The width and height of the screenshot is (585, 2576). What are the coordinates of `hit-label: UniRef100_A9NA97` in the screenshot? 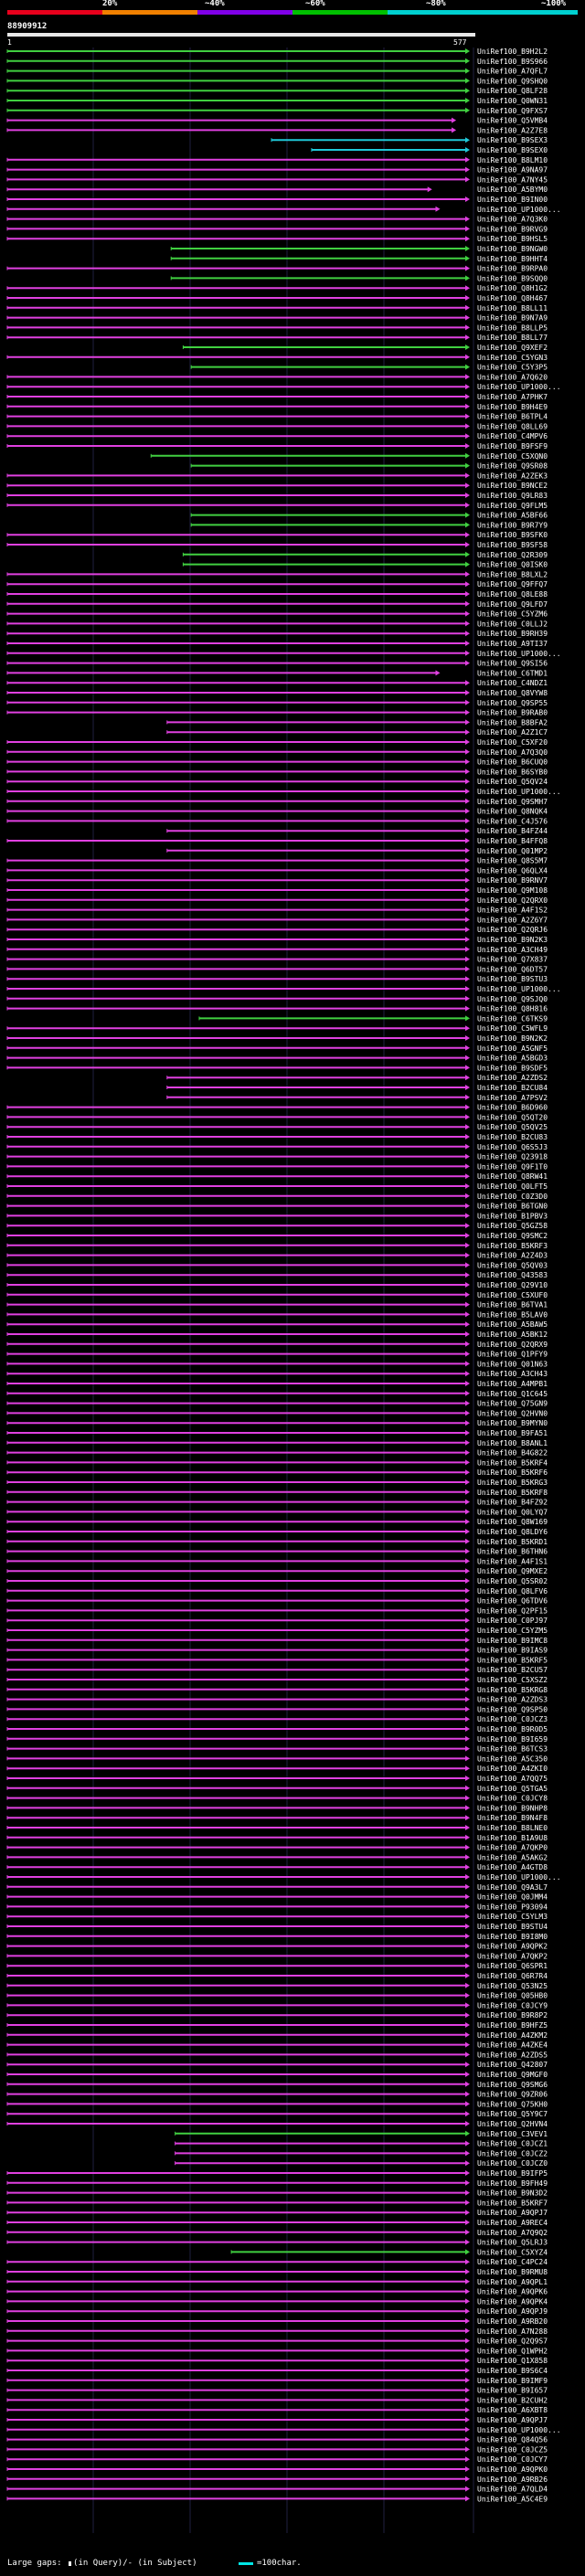 It's located at (512, 170).